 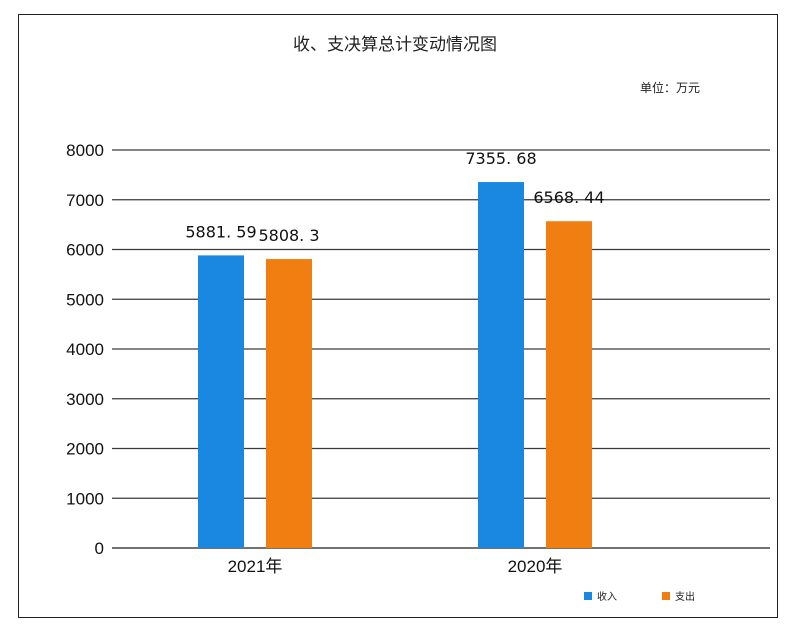 I want to click on data-labels: 5881. 59 5808. 3 7355. 68 6568. 44, so click(x=394, y=197).